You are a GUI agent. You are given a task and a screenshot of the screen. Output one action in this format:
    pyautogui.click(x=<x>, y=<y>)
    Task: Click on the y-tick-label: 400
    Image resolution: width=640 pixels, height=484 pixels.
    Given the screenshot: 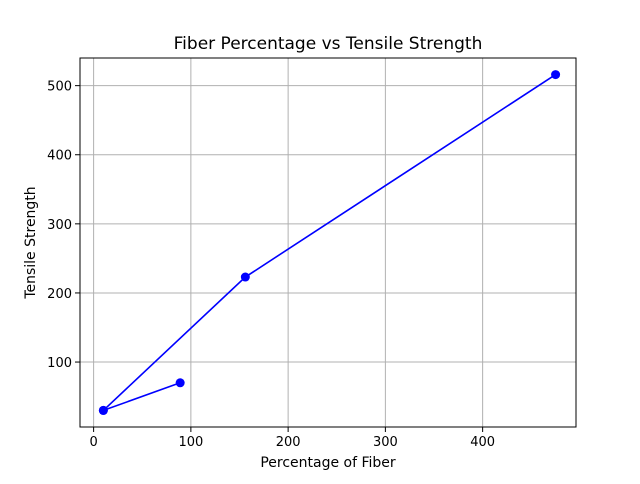 What is the action you would take?
    pyautogui.click(x=59, y=156)
    